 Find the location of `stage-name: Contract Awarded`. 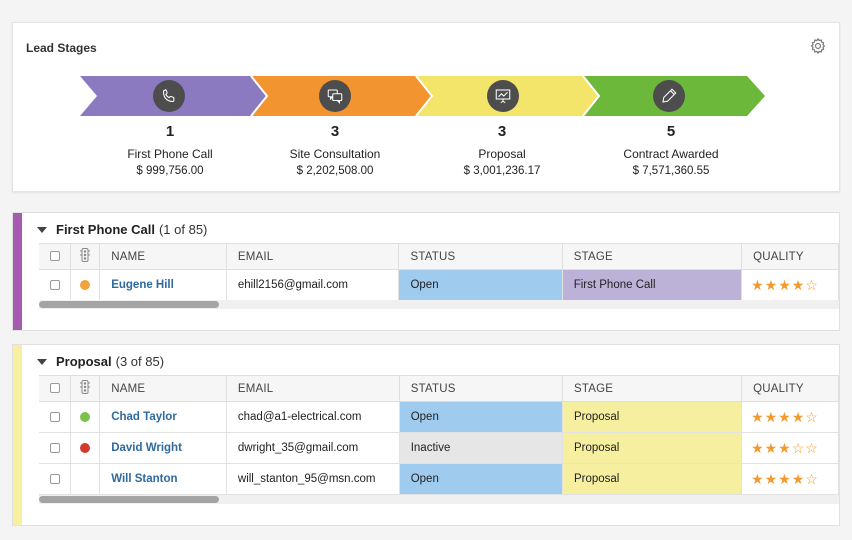

stage-name: Contract Awarded is located at coordinates (671, 154).